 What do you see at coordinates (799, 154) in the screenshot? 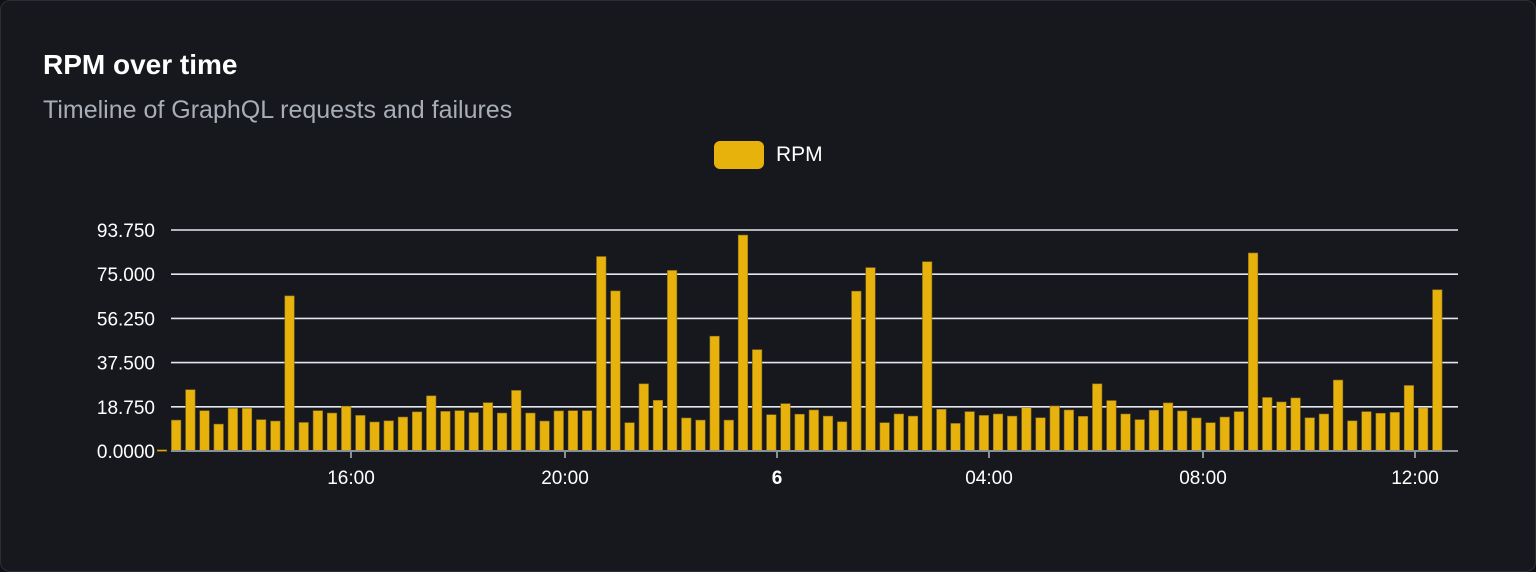
I see `legend-label: RPM` at bounding box center [799, 154].